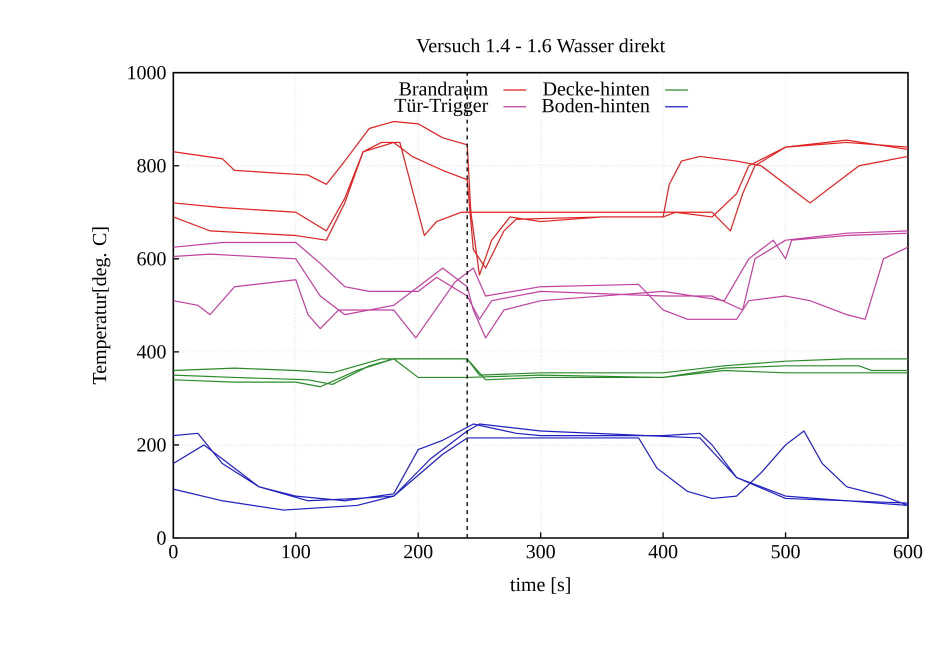 The image size is (949, 646). What do you see at coordinates (786, 551) in the screenshot?
I see `x-tick-label: 500` at bounding box center [786, 551].